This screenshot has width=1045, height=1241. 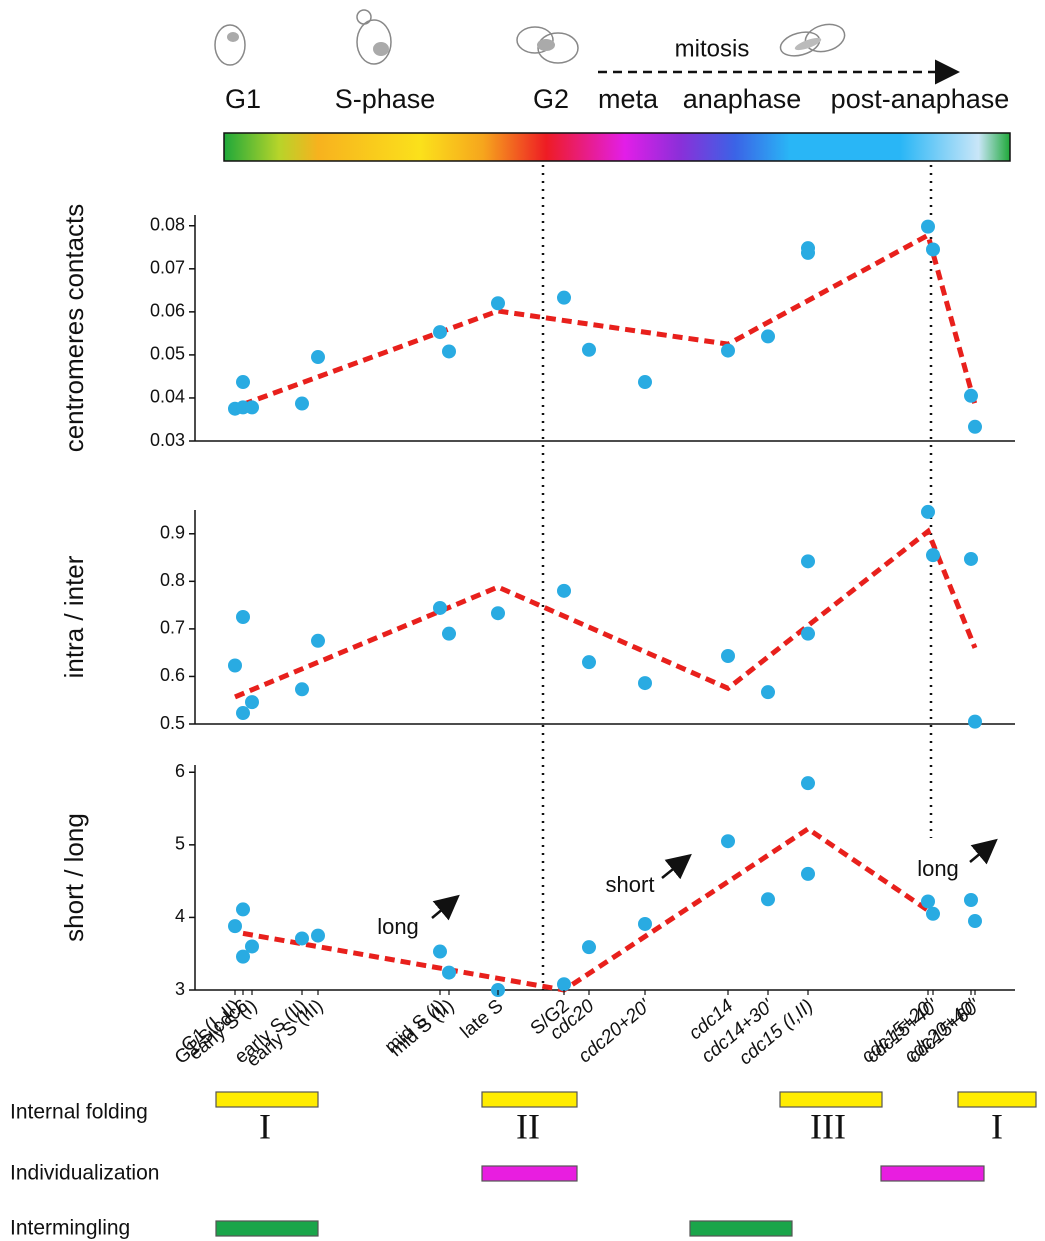 I want to click on row-label: Internal folding, so click(x=79, y=1112).